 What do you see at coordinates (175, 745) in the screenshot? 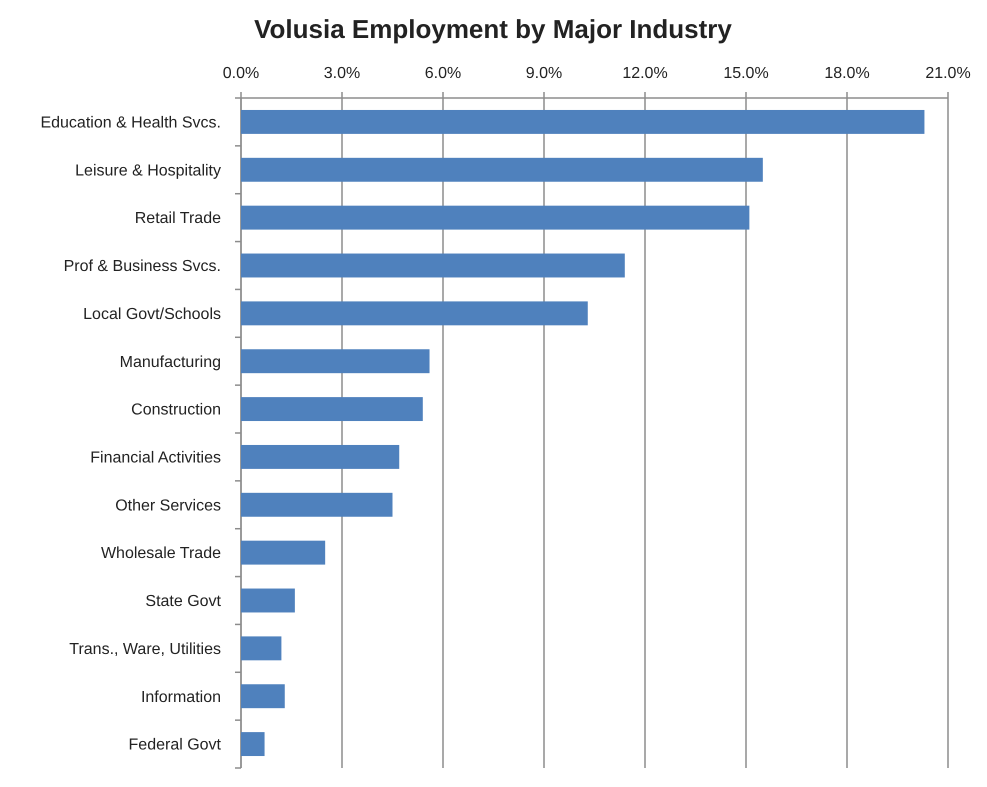
I see `y-tick-label: Federal Govt` at bounding box center [175, 745].